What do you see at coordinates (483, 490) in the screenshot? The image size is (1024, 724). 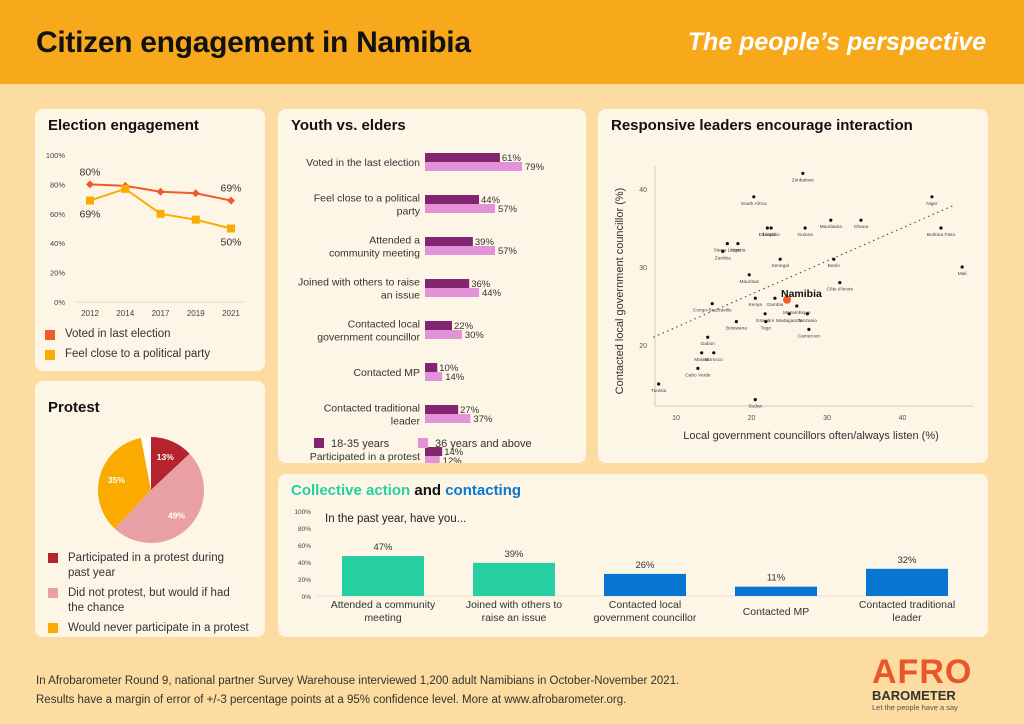 I see `title-part: contacting` at bounding box center [483, 490].